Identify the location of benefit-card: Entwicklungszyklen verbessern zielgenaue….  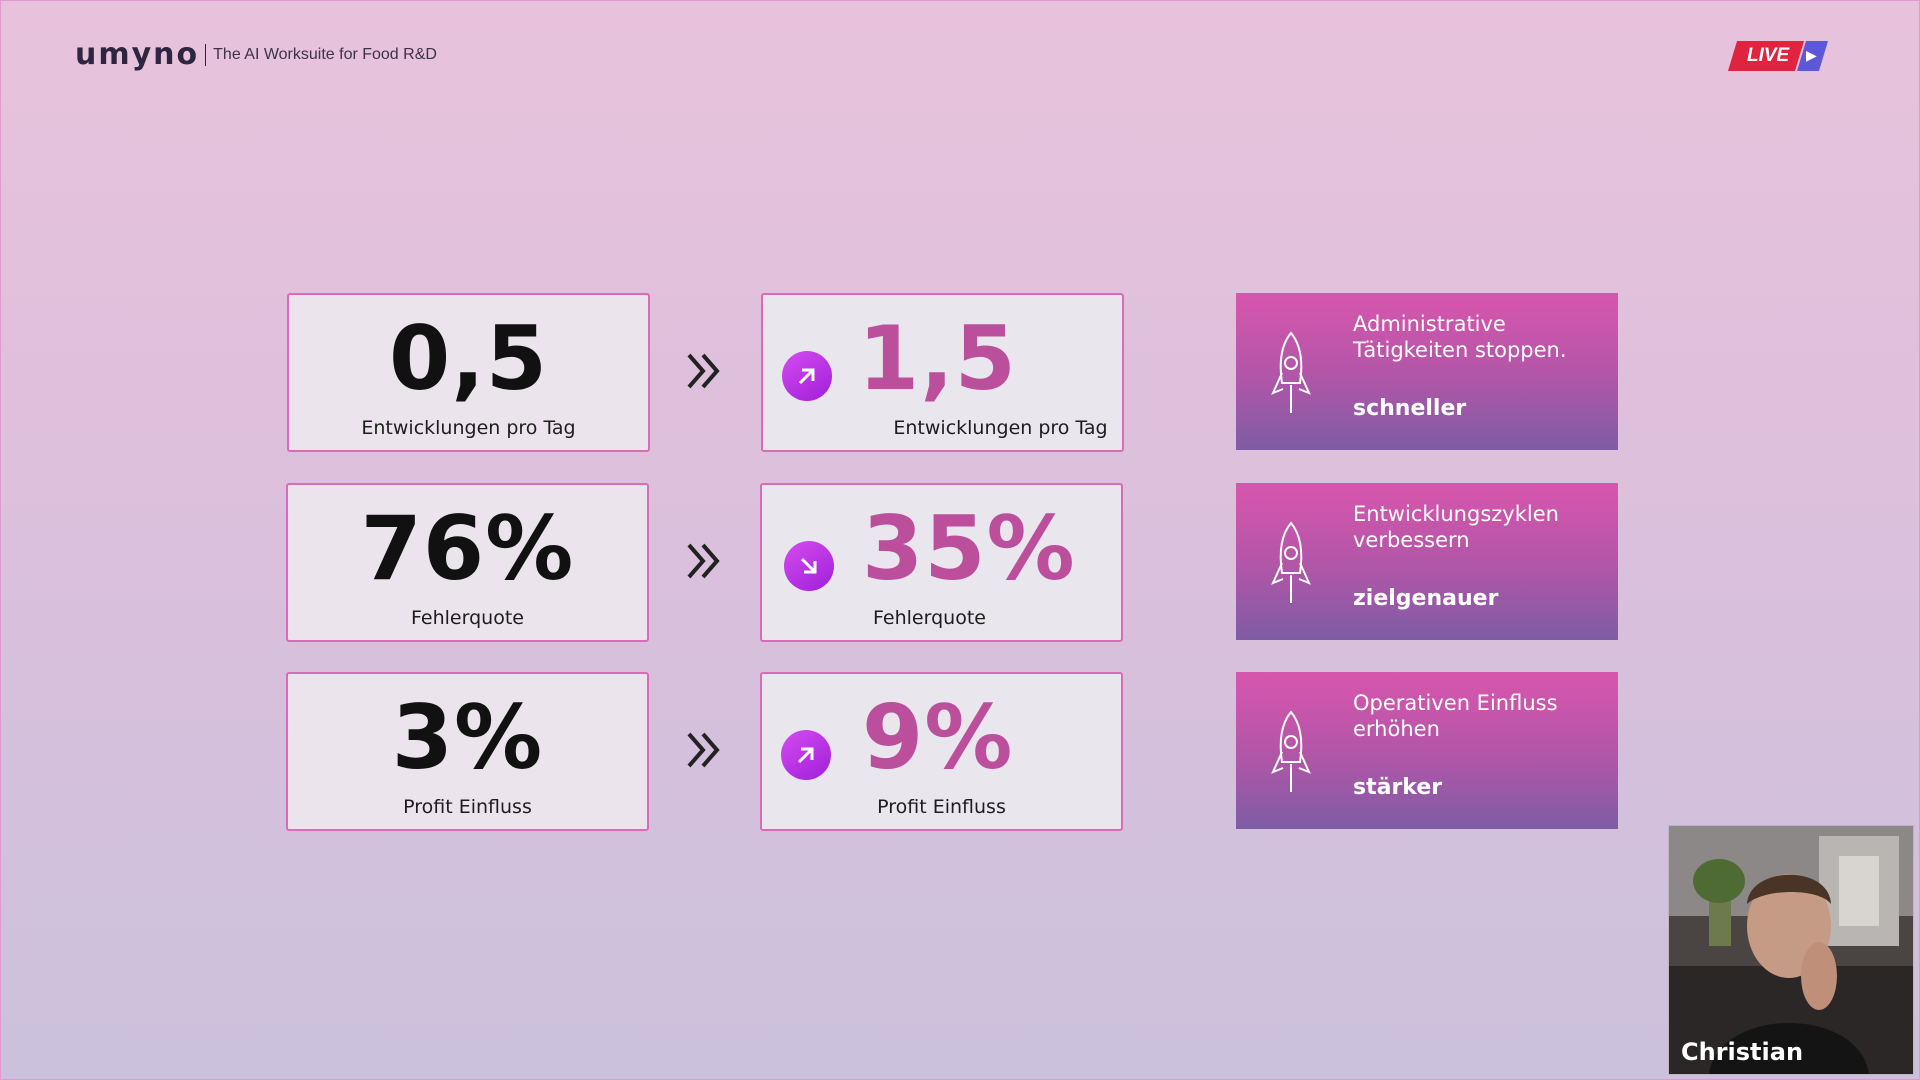
(1427, 561).